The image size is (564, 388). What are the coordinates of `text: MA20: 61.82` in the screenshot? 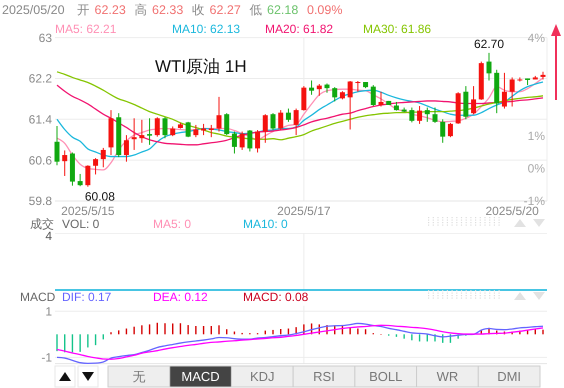 It's located at (299, 29).